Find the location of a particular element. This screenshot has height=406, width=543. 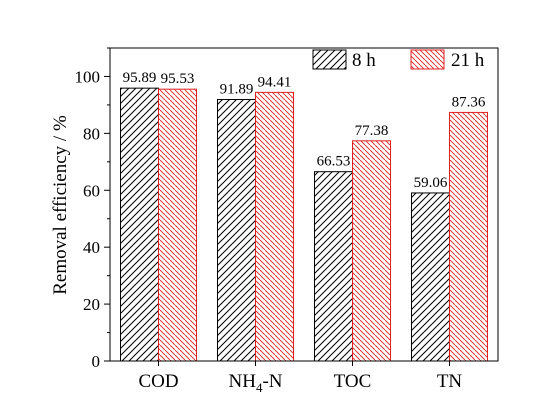

value-label-8h-1: 91.89 is located at coordinates (237, 90).